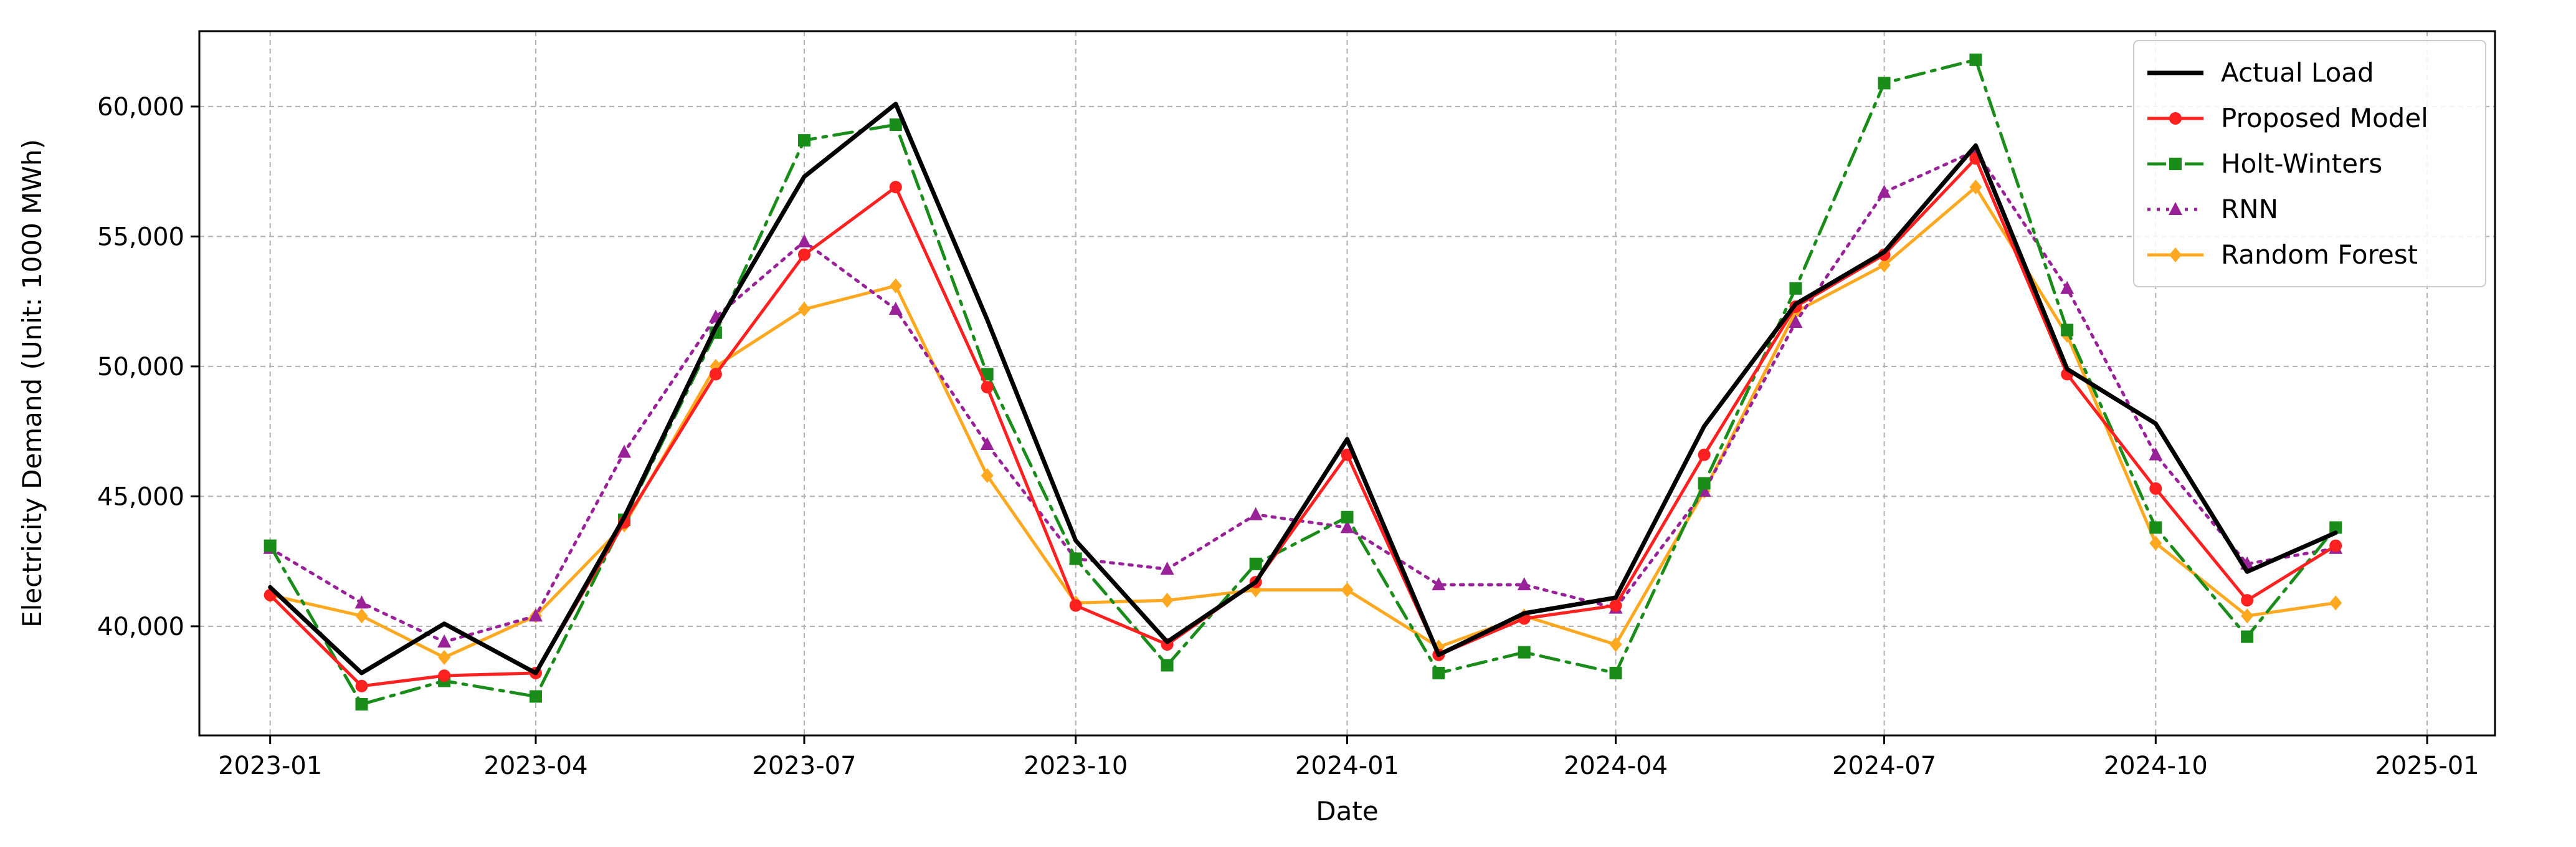 The image size is (2576, 847). I want to click on y-axis: 40,000 45,000 50,000 55,000 60,000, so click(148, 367).